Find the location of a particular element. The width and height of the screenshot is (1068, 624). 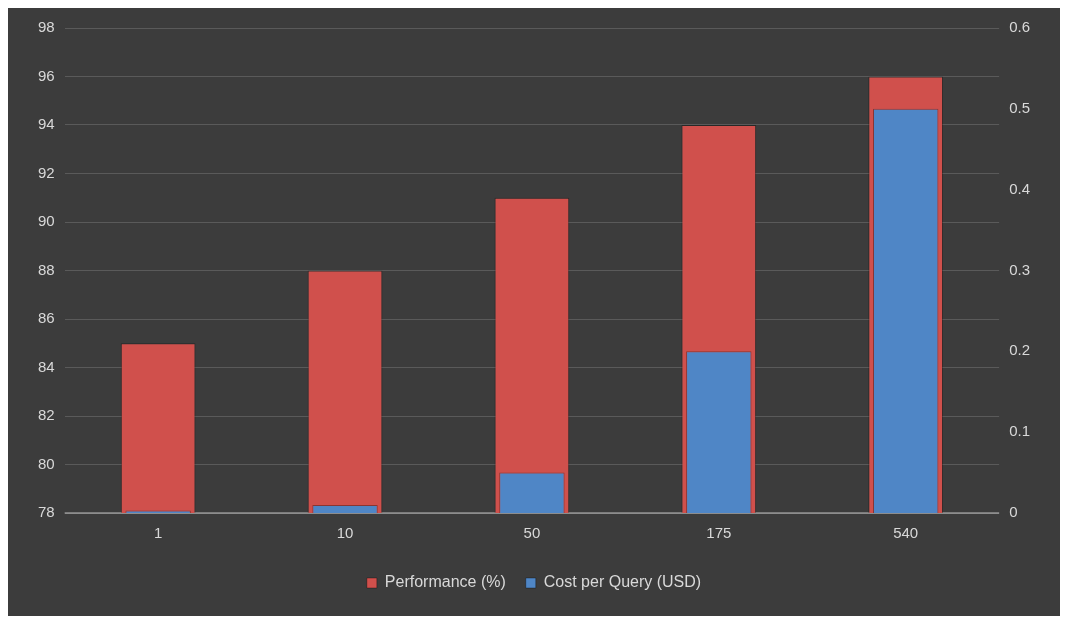

y-tick-label: 80 is located at coordinates (46, 463).